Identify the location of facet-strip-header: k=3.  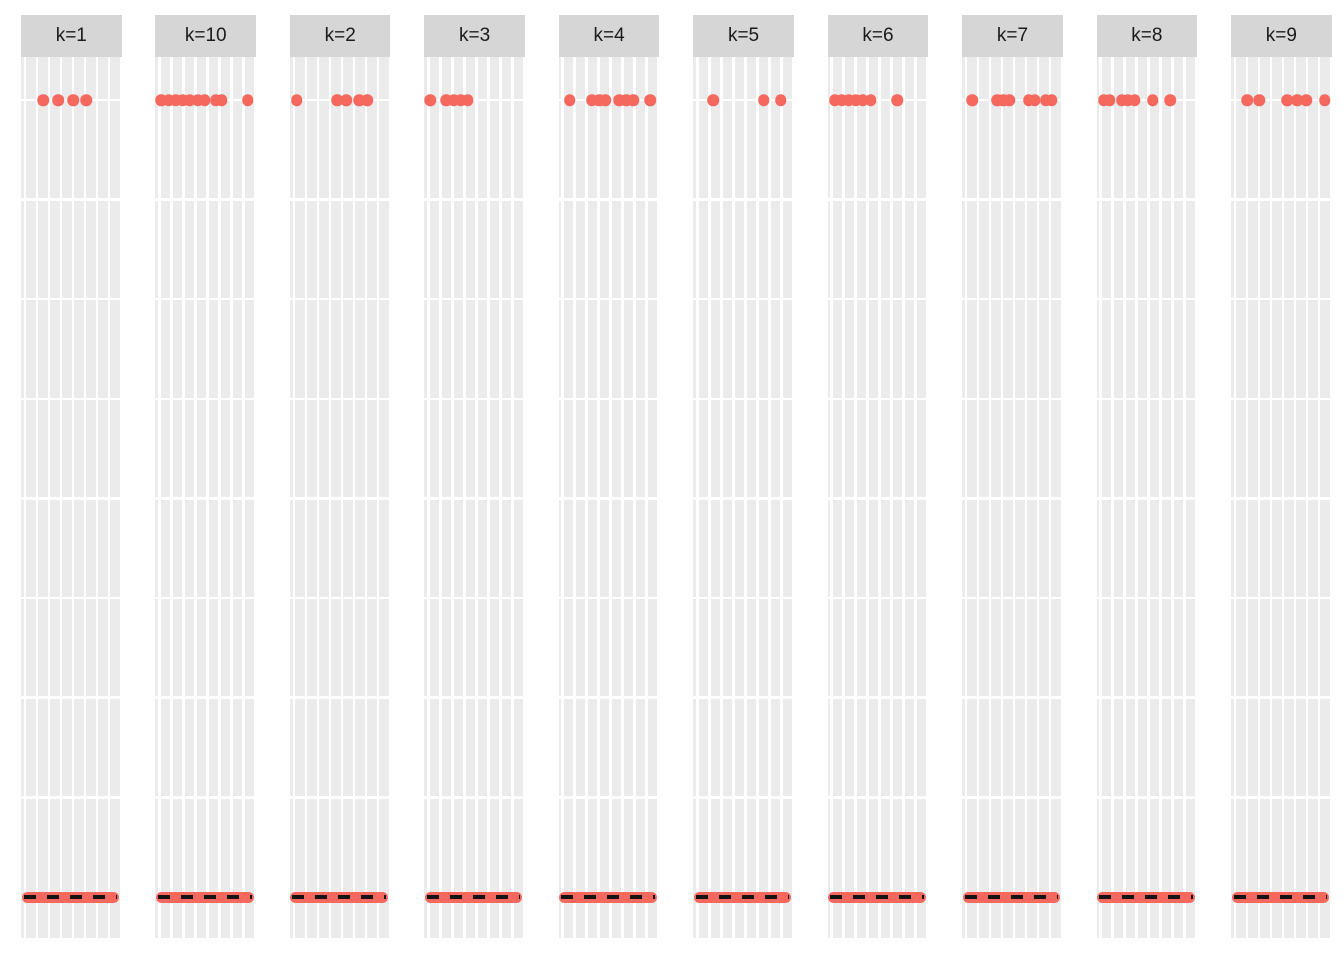
(474, 36).